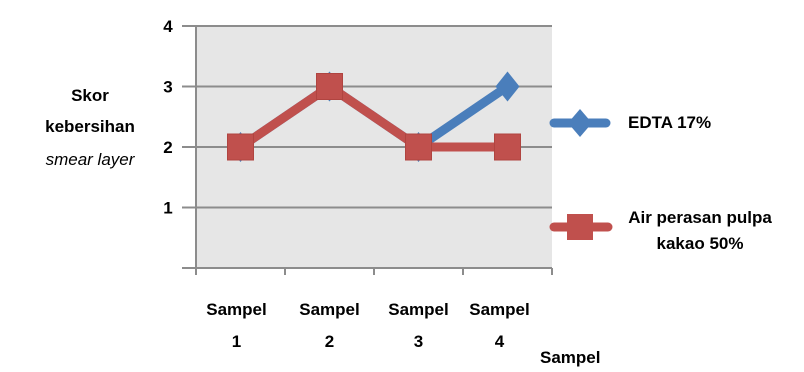 This screenshot has width=804, height=372. What do you see at coordinates (580, 123) in the screenshot?
I see `legend-marker-edta` at bounding box center [580, 123].